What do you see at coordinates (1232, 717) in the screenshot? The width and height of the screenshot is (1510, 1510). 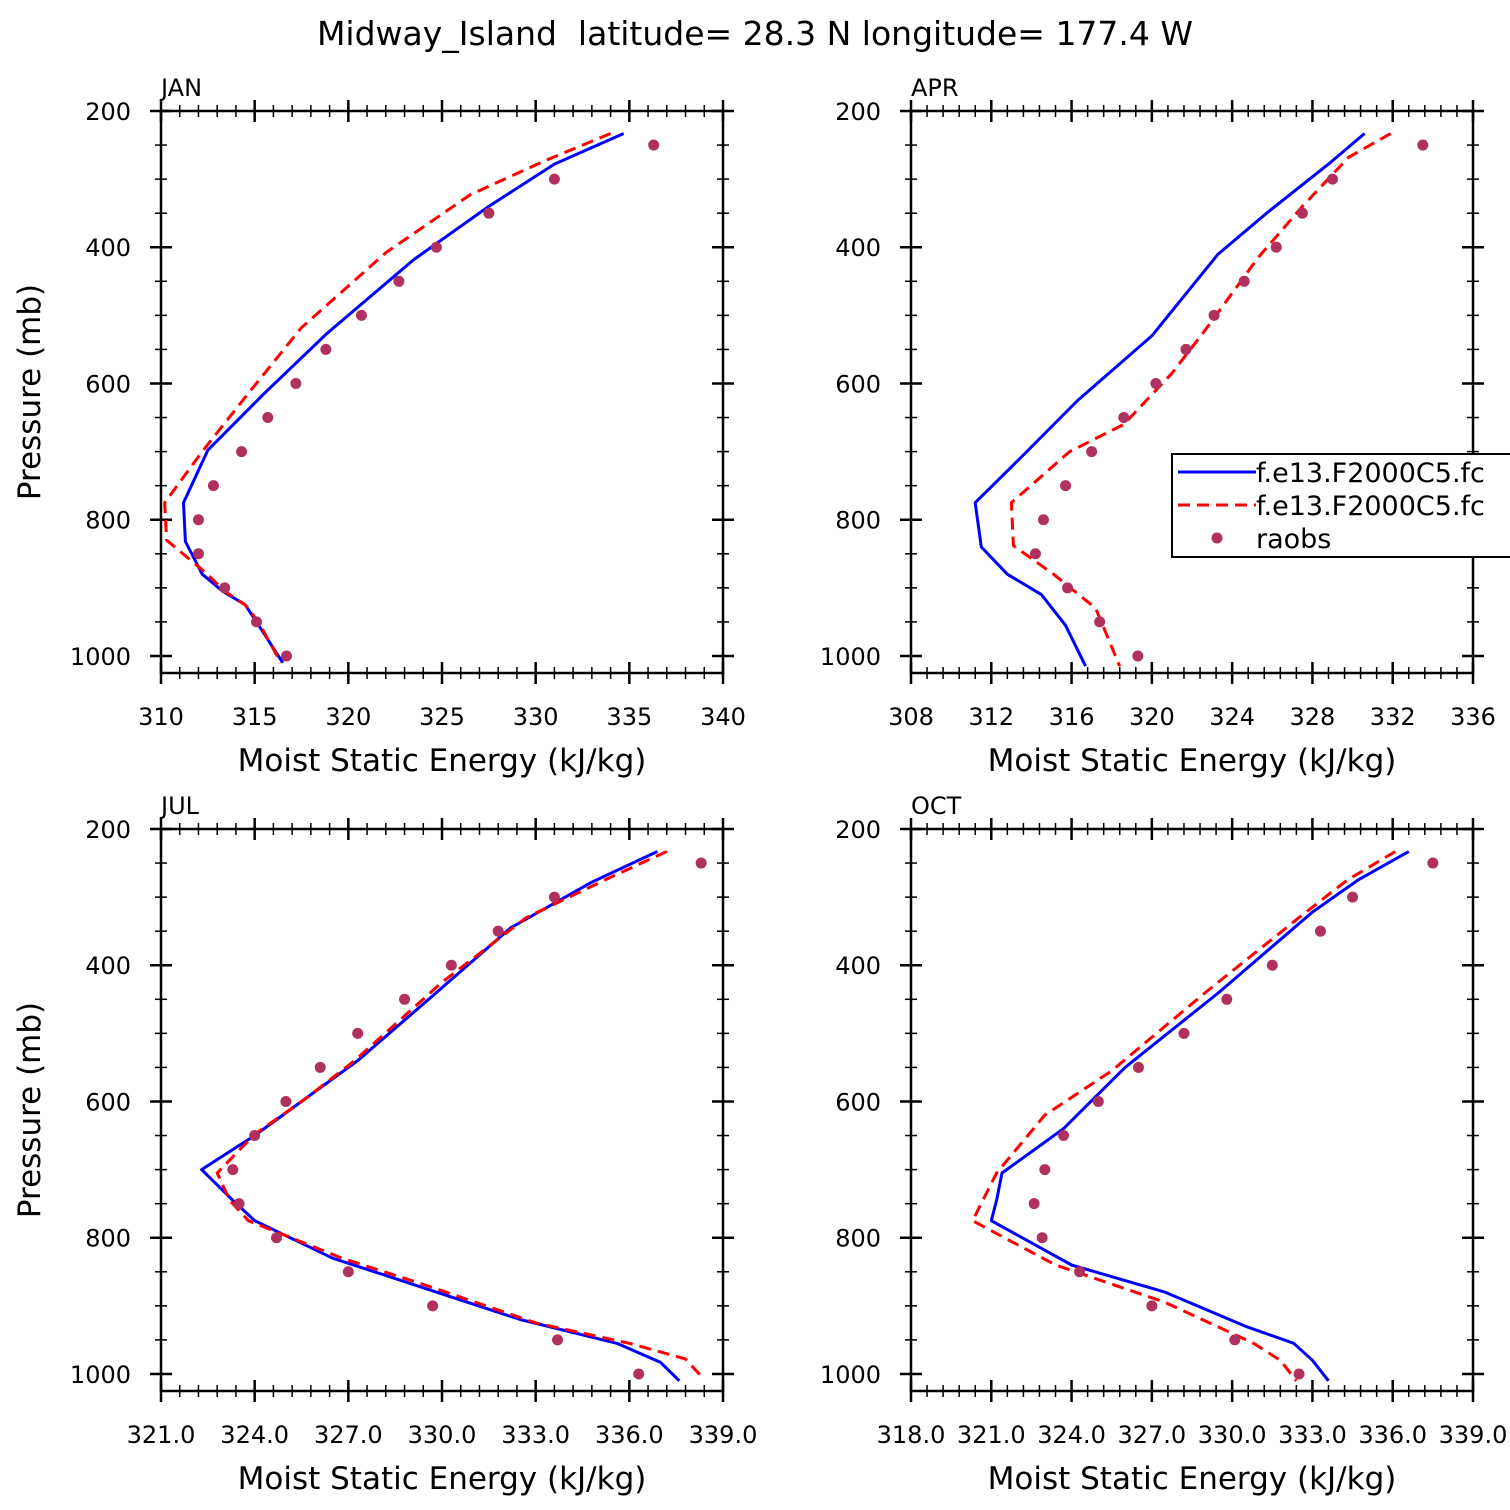 I see `x-tick-label: 324` at bounding box center [1232, 717].